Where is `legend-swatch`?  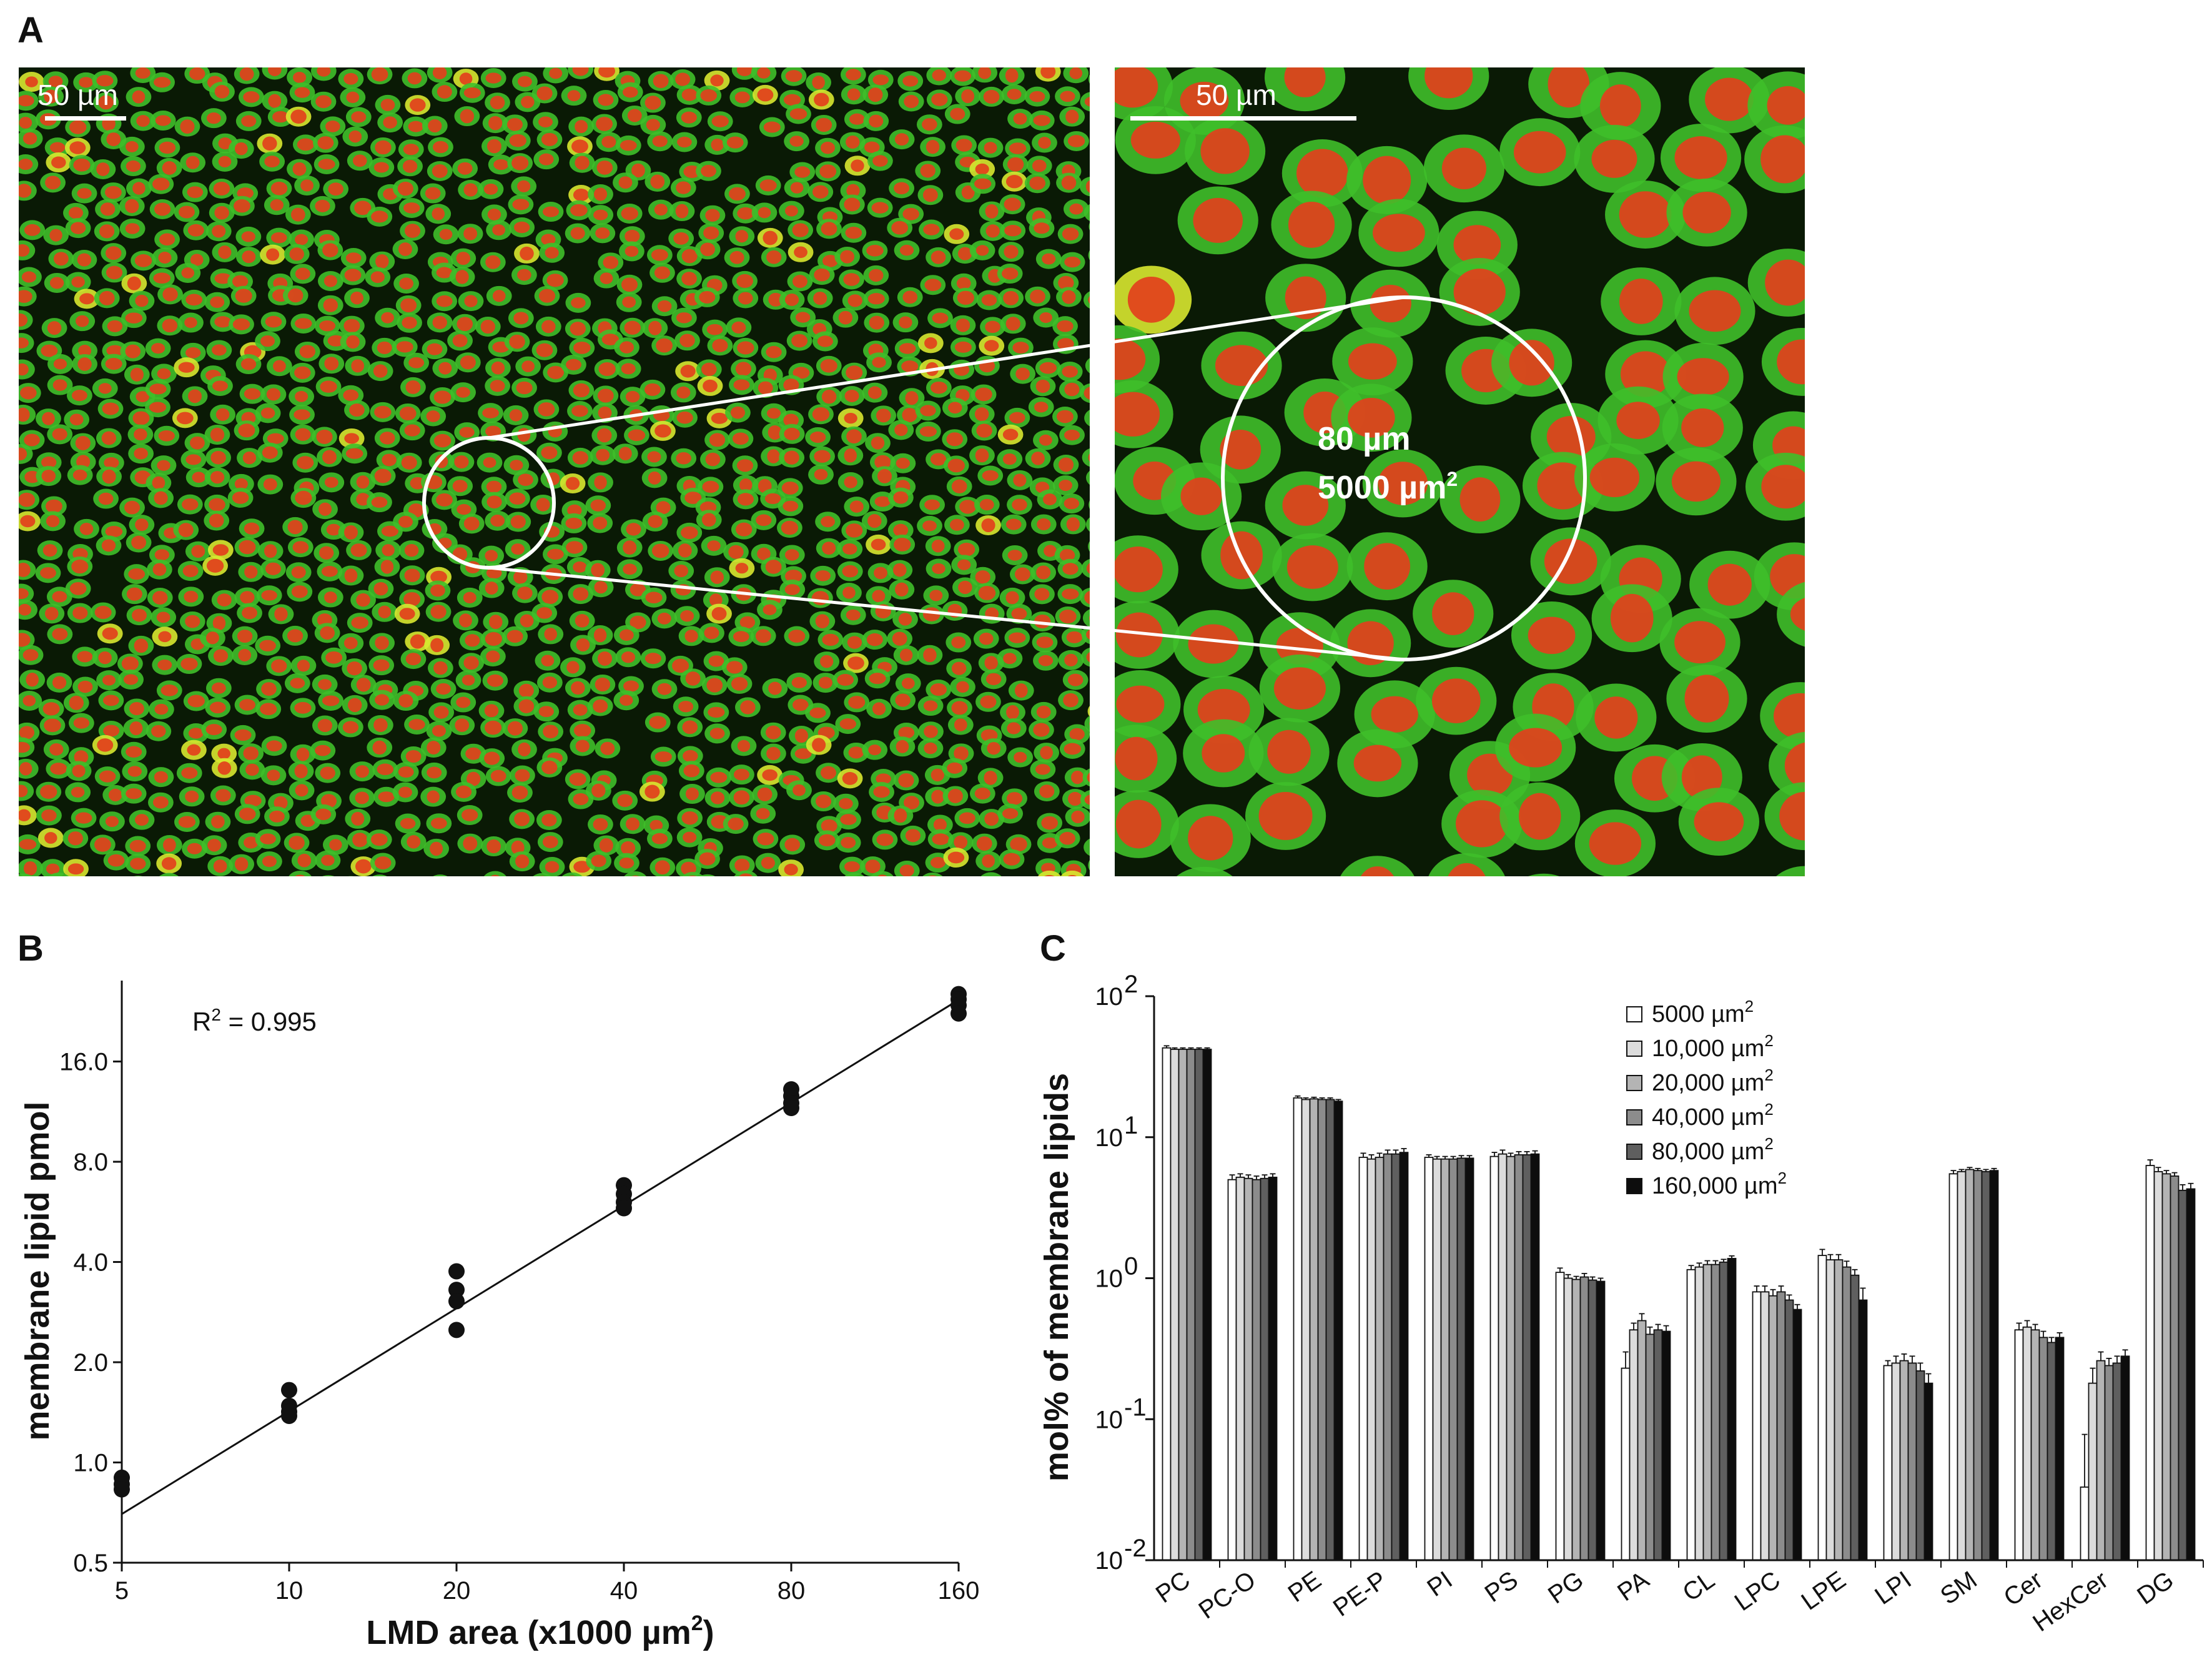 legend-swatch is located at coordinates (1634, 1117).